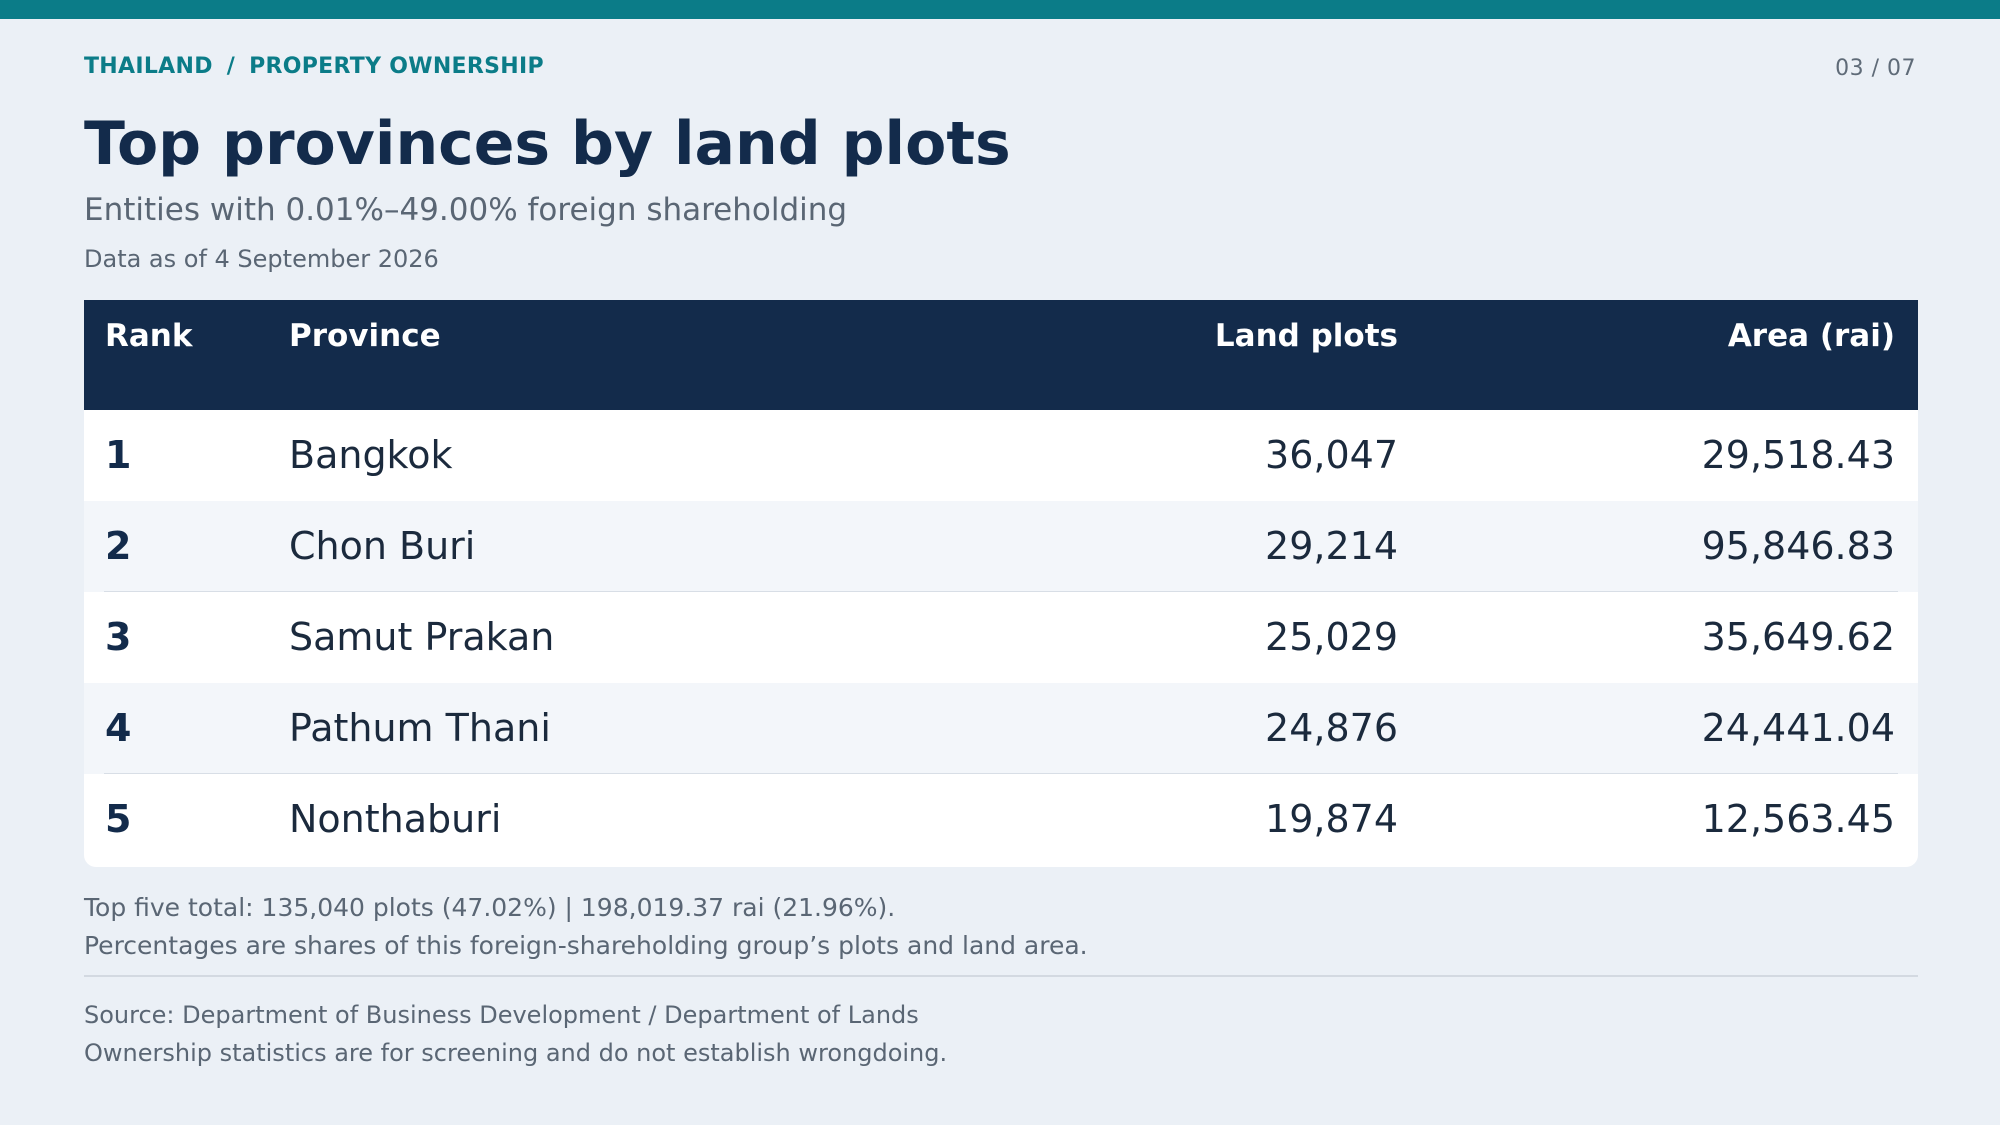 The height and width of the screenshot is (1125, 2000). I want to click on breadcrumb: THAILAND / PROPERTY OWNERSHIP, so click(314, 68).